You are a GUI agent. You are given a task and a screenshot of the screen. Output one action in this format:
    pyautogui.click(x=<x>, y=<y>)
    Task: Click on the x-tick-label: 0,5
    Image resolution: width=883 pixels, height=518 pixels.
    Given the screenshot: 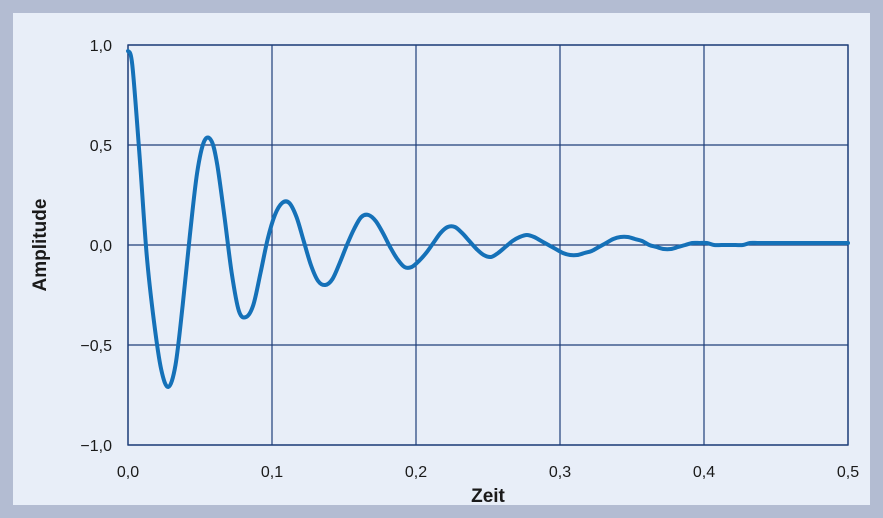 What is the action you would take?
    pyautogui.click(x=848, y=472)
    